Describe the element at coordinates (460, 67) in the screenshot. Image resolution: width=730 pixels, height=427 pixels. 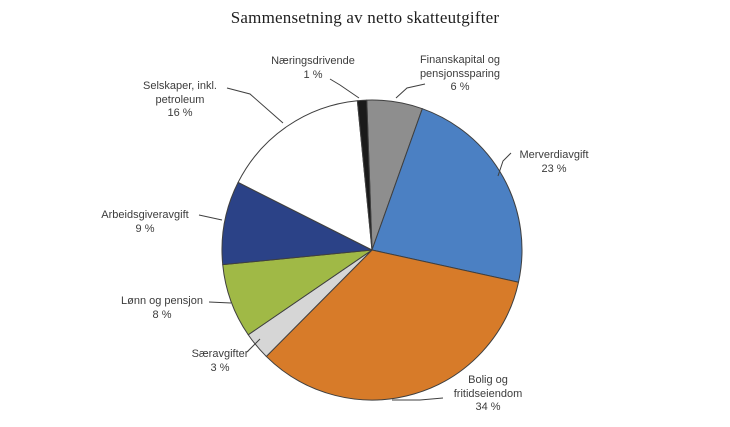
I see `slice-label-text: Finanskapital og pensjonssparing` at that location.